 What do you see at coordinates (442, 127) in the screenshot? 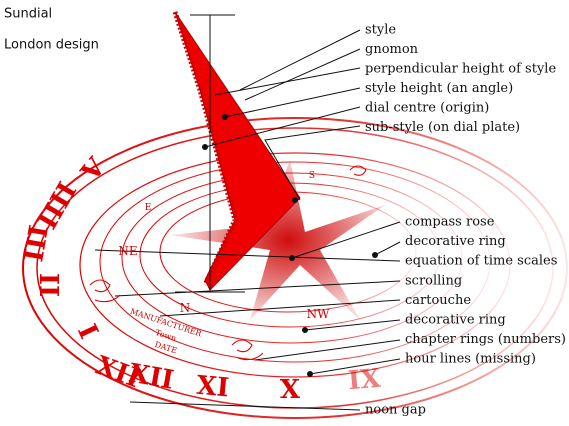
I see `label: sub-style (on dial plate)` at bounding box center [442, 127].